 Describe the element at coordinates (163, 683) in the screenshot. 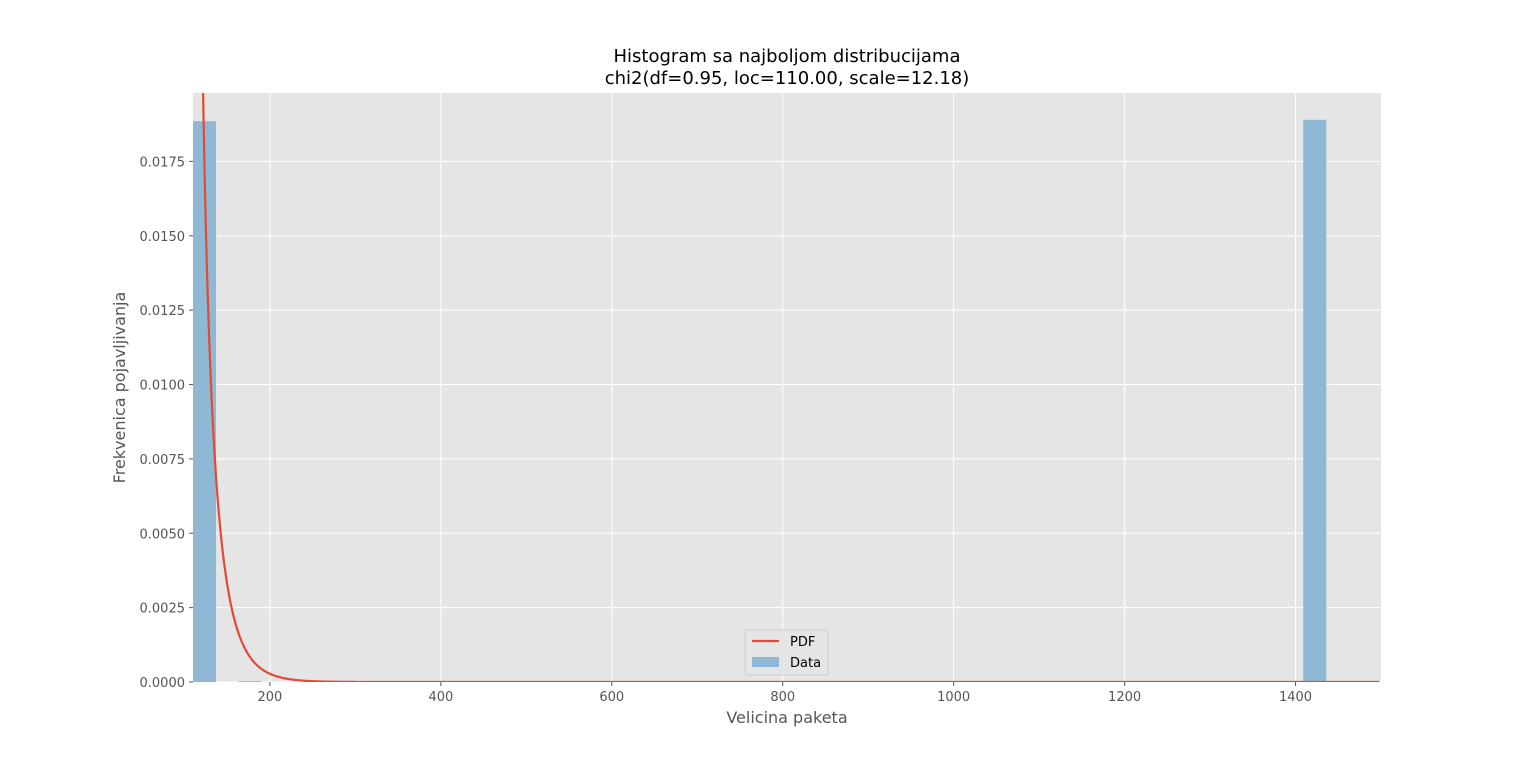

I see `y-tick-label: 0.0000` at that location.